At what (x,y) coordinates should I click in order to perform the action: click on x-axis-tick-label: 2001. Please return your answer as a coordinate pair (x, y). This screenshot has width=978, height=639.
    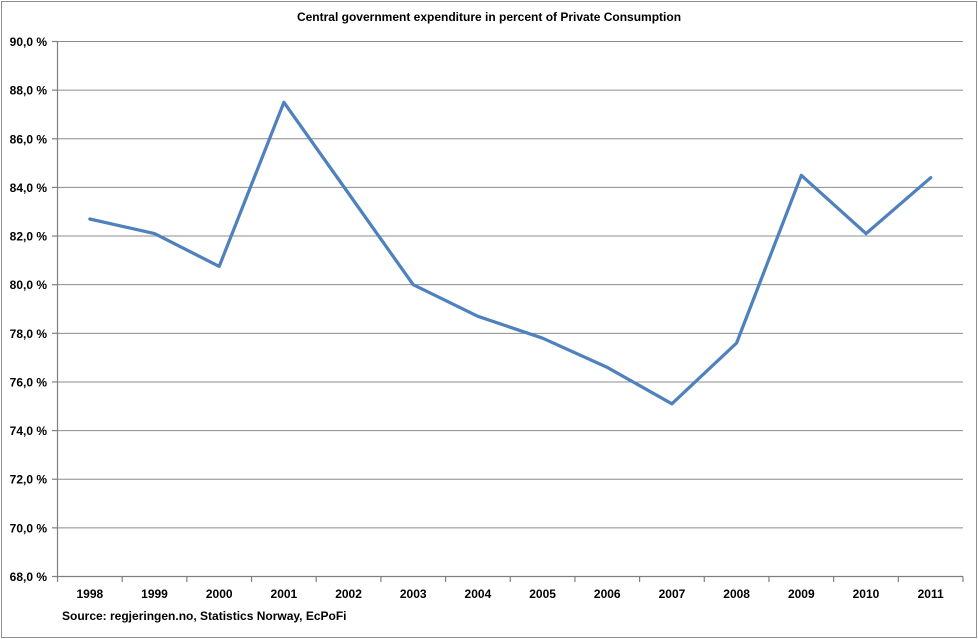
    Looking at the image, I should click on (284, 594).